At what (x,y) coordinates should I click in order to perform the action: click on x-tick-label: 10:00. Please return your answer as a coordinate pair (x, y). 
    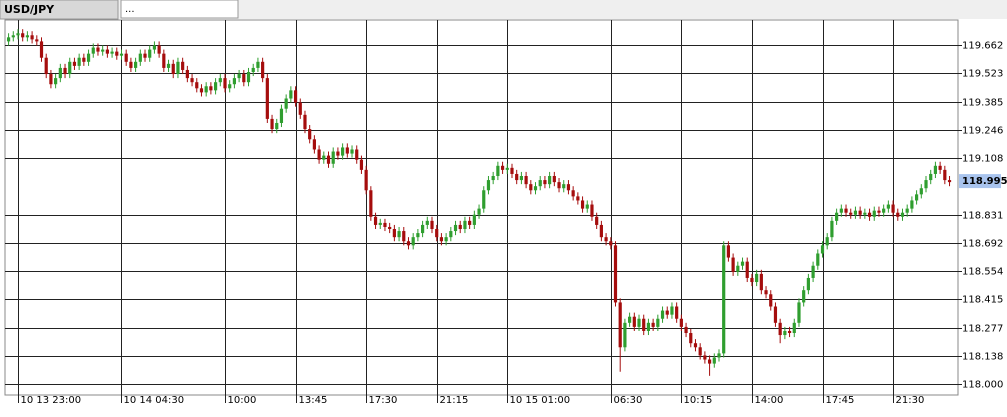
    Looking at the image, I should click on (242, 400).